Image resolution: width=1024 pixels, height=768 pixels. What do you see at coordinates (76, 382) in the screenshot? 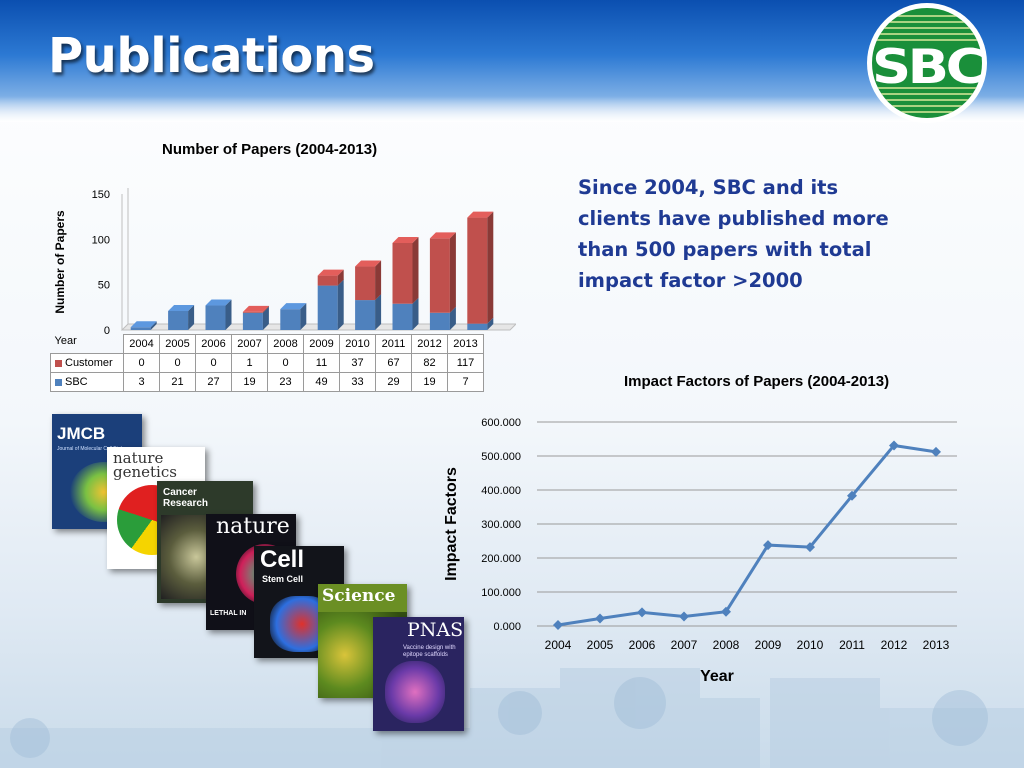
I see `legend-sbc-label: SBC` at bounding box center [76, 382].